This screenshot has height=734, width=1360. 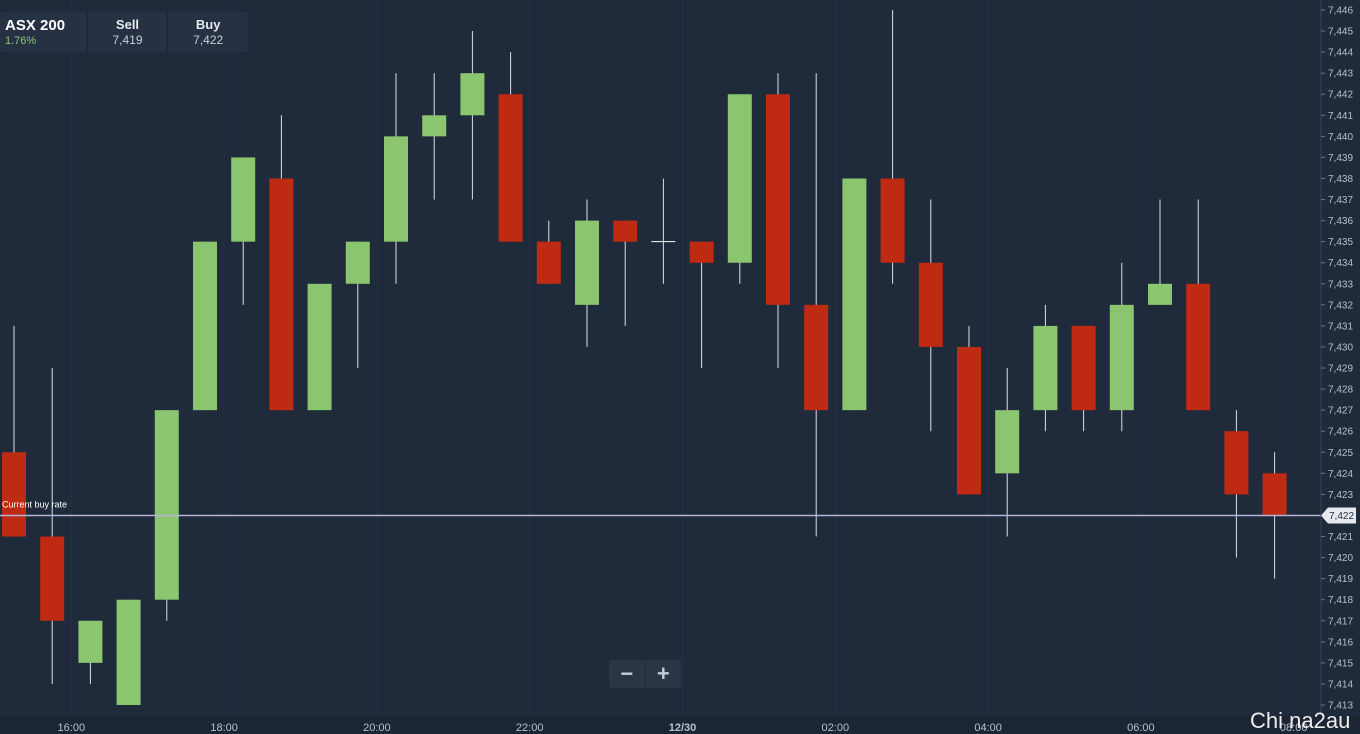 I want to click on plus-icon: +, so click(x=663, y=673).